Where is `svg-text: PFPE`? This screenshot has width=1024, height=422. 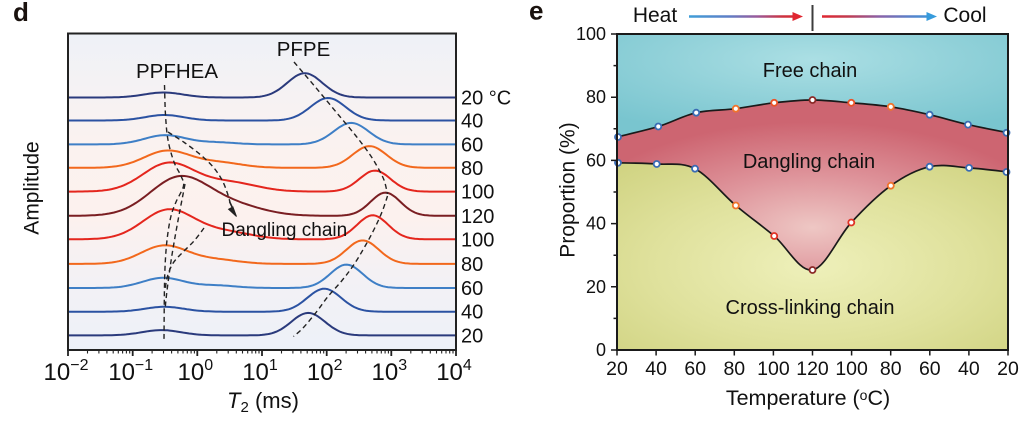
svg-text: PFPE is located at coordinates (304, 49).